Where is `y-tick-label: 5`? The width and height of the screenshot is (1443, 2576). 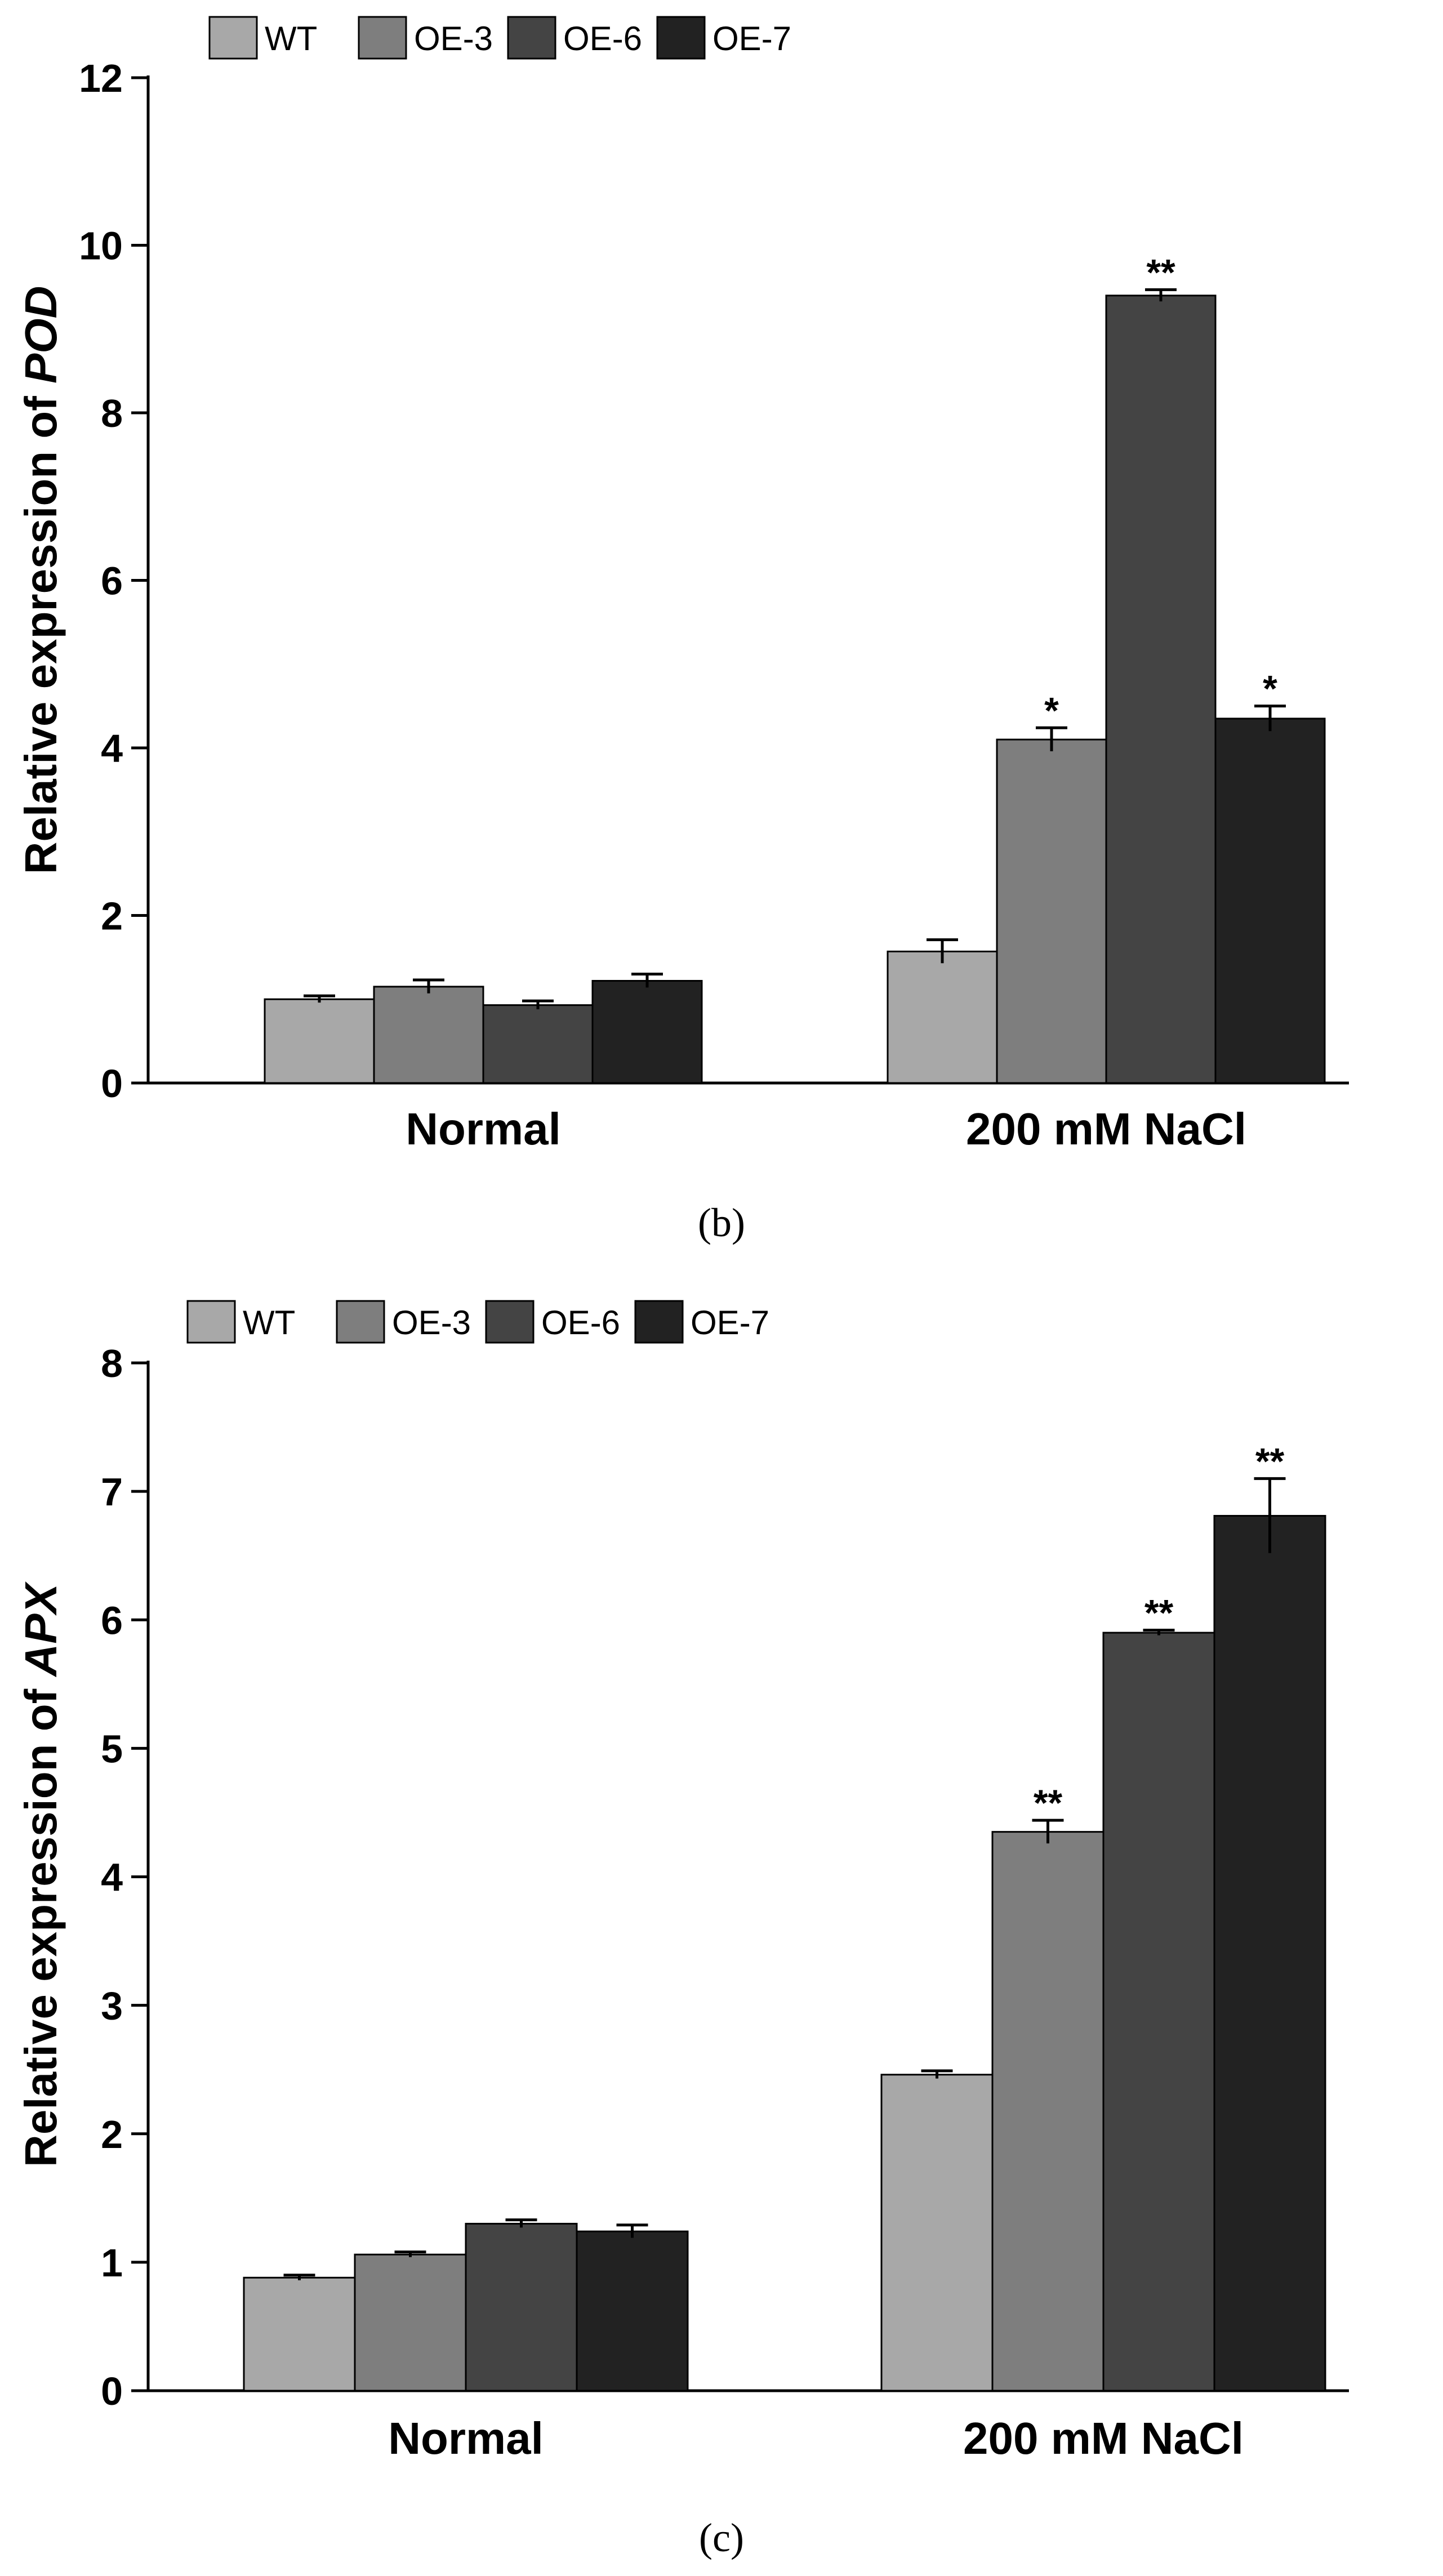 y-tick-label: 5 is located at coordinates (112, 1749).